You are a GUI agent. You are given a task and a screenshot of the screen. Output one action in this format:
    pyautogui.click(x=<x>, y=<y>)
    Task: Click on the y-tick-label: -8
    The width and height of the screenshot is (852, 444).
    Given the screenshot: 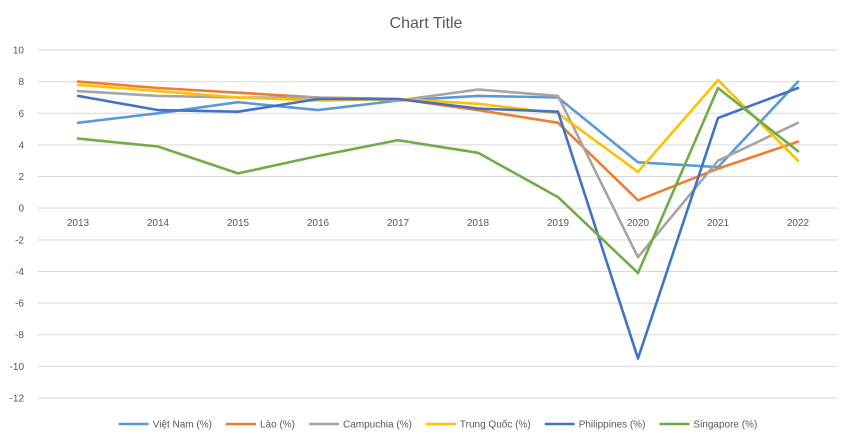 What is the action you would take?
    pyautogui.click(x=19, y=335)
    